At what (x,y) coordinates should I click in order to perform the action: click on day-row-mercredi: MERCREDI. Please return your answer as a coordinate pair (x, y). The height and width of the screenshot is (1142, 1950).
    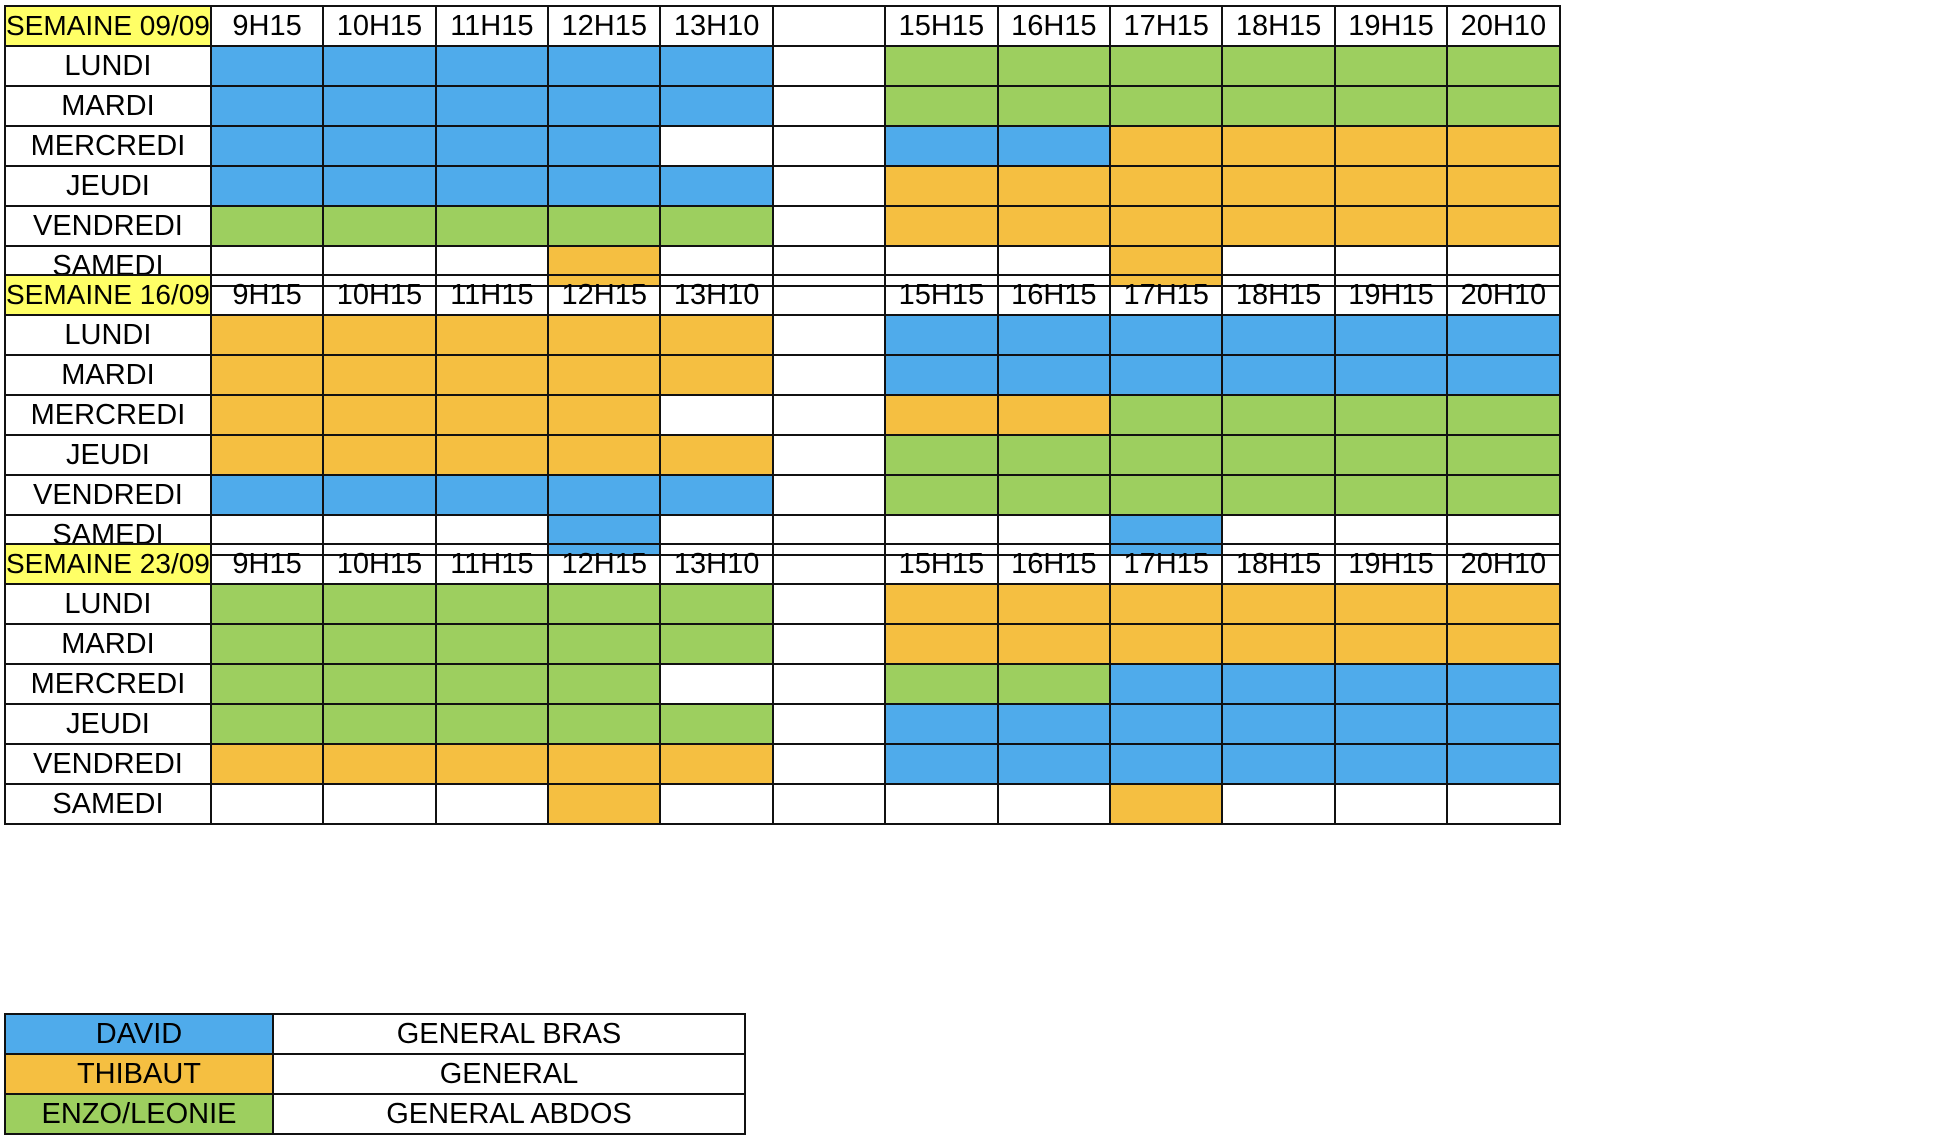
    Looking at the image, I should click on (782, 415).